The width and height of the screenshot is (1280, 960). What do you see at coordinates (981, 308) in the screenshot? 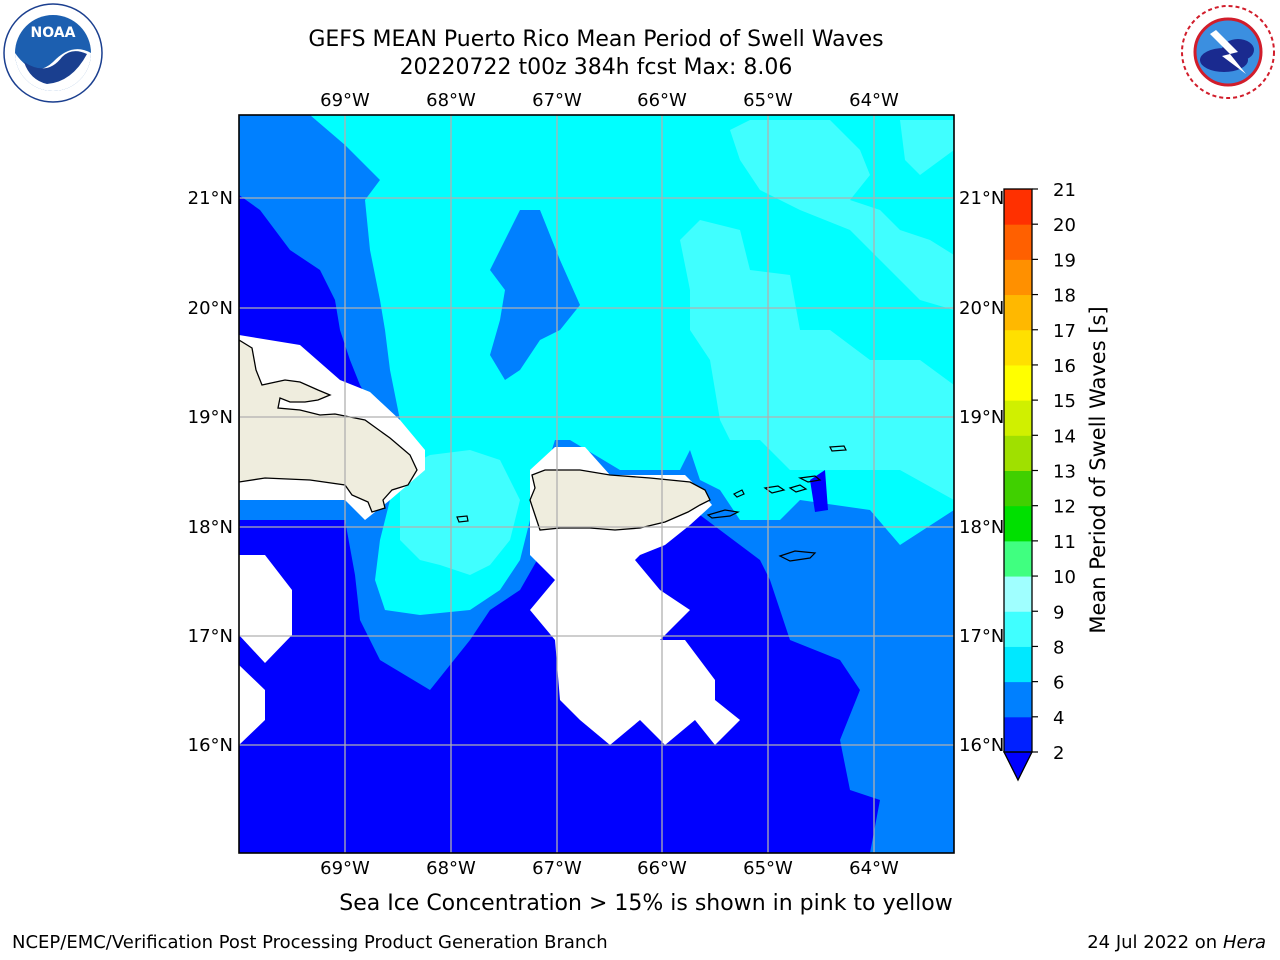
I see `lat-label-right: 20°N` at bounding box center [981, 308].